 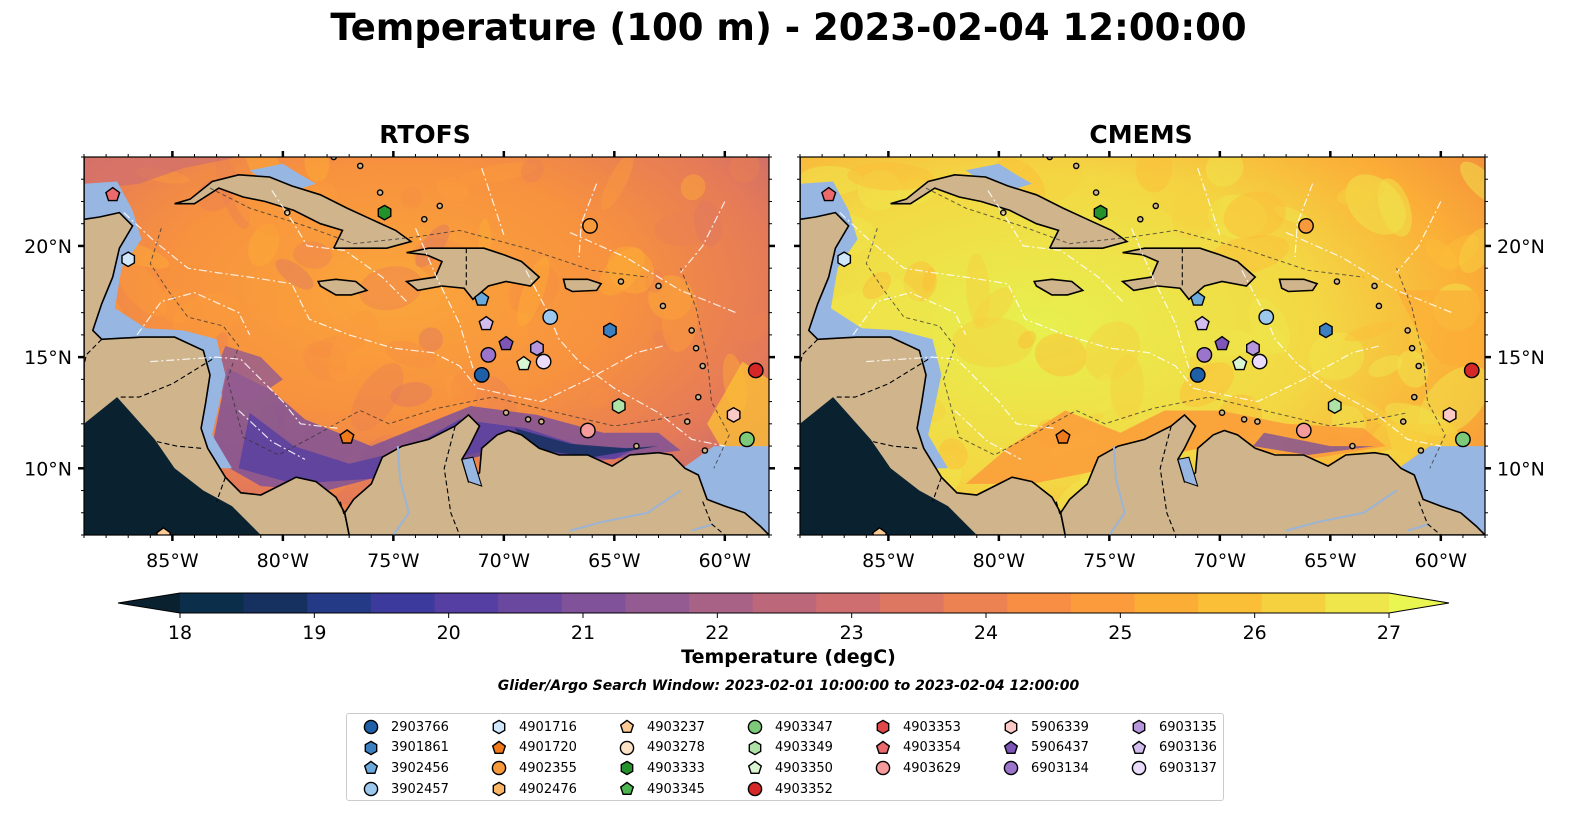 I want to click on legend-item: 4901720, so click(x=545, y=748).